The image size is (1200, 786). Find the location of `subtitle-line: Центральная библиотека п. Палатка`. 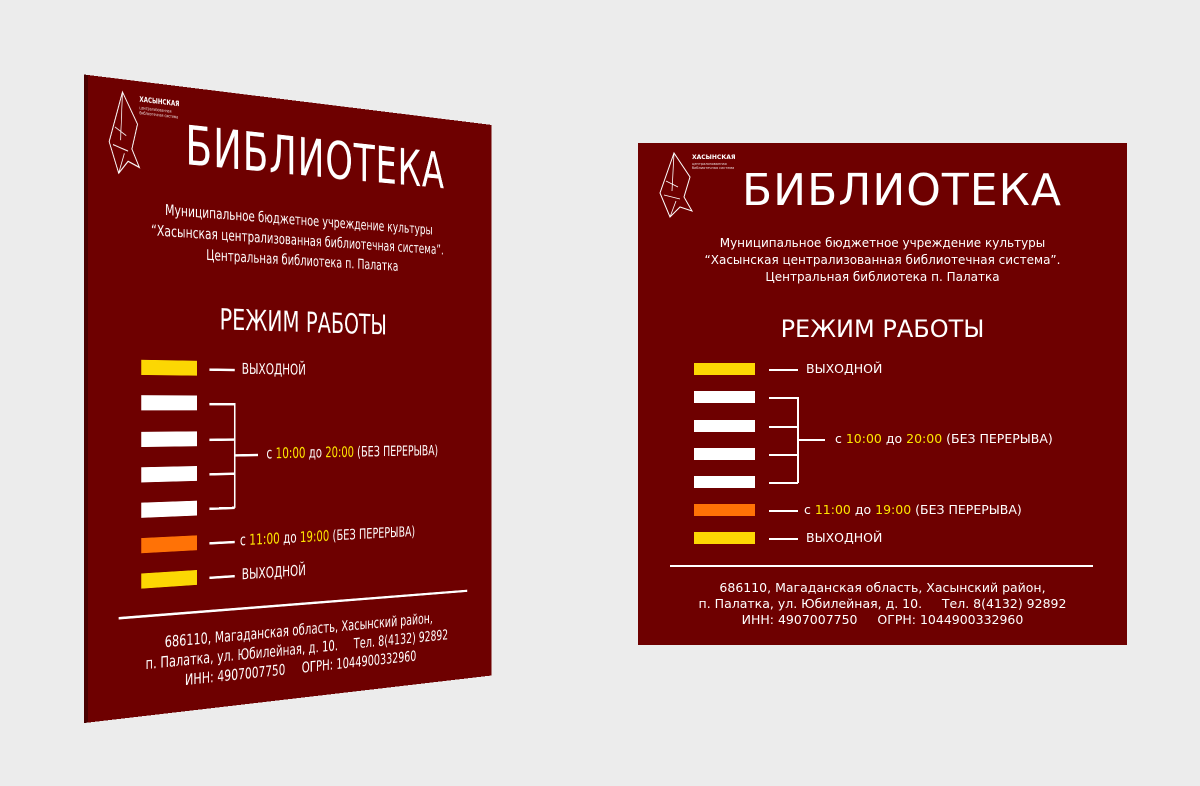

subtitle-line: Центральная библиотека п. Палатка is located at coordinates (882, 277).